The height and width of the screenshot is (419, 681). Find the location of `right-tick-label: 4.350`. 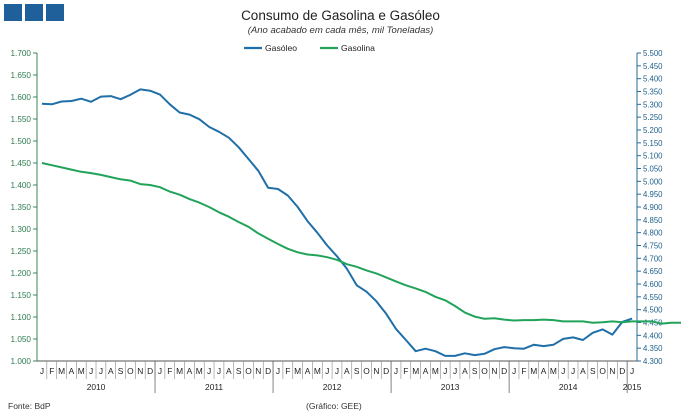

right-tick-label: 4.350 is located at coordinates (653, 348).